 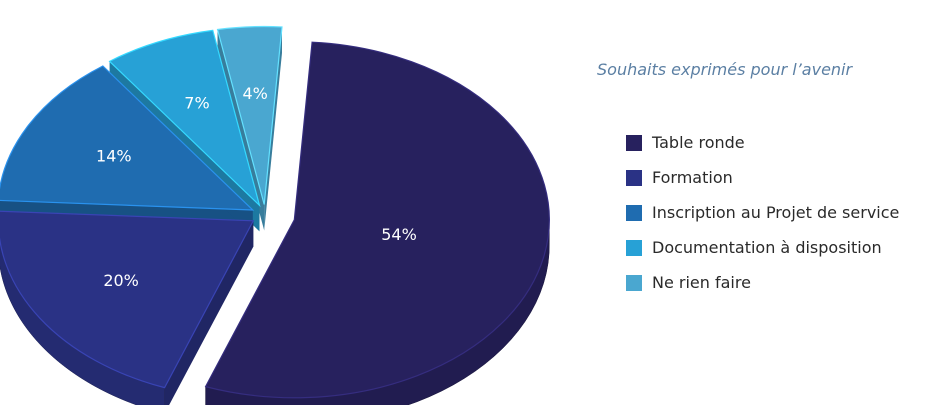 What do you see at coordinates (634, 177) in the screenshot?
I see `legend-swatch-formation` at bounding box center [634, 177].